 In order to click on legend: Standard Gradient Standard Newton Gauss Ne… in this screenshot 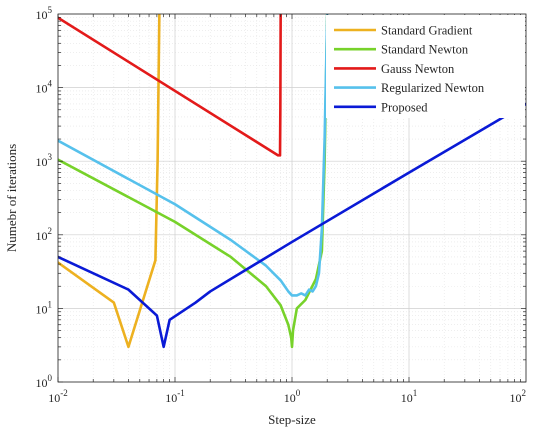, I will do `click(425, 66)`.